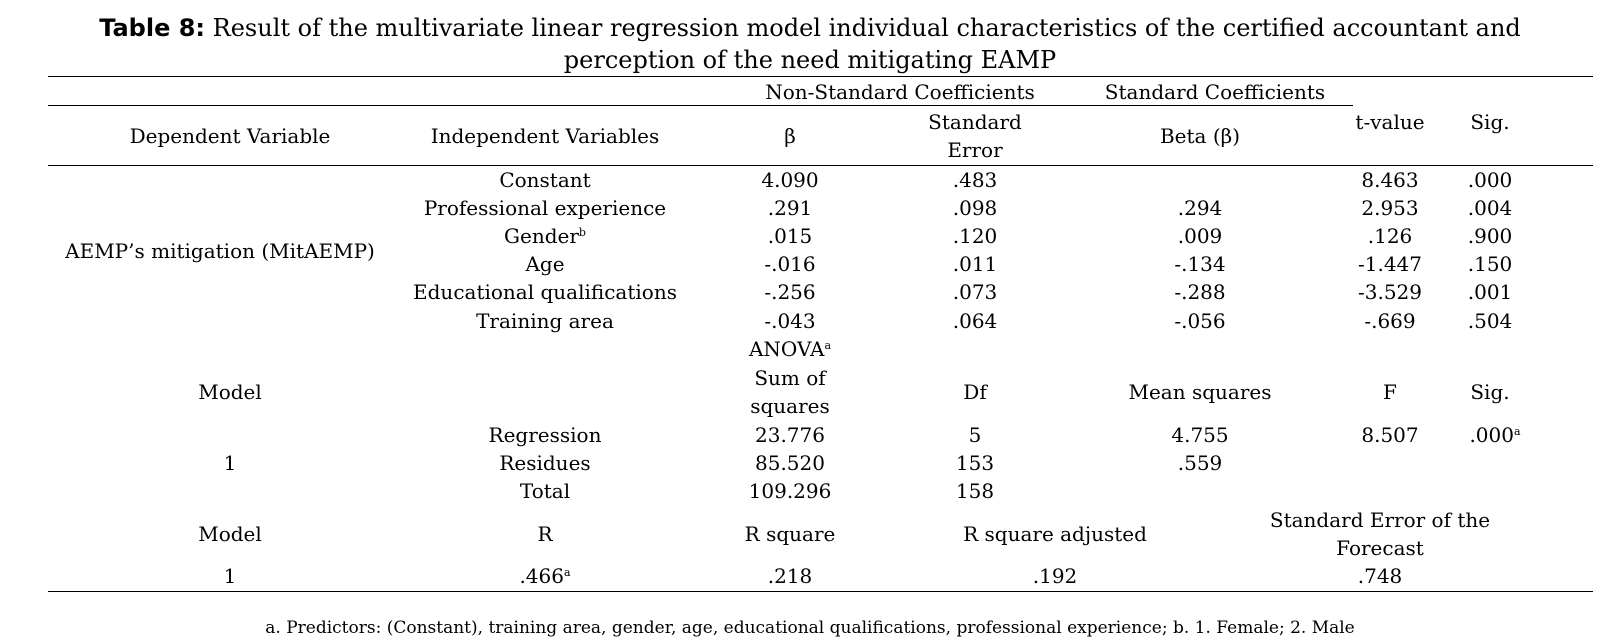  What do you see at coordinates (1490, 292) in the screenshot?
I see `coef-sig: .001` at bounding box center [1490, 292].